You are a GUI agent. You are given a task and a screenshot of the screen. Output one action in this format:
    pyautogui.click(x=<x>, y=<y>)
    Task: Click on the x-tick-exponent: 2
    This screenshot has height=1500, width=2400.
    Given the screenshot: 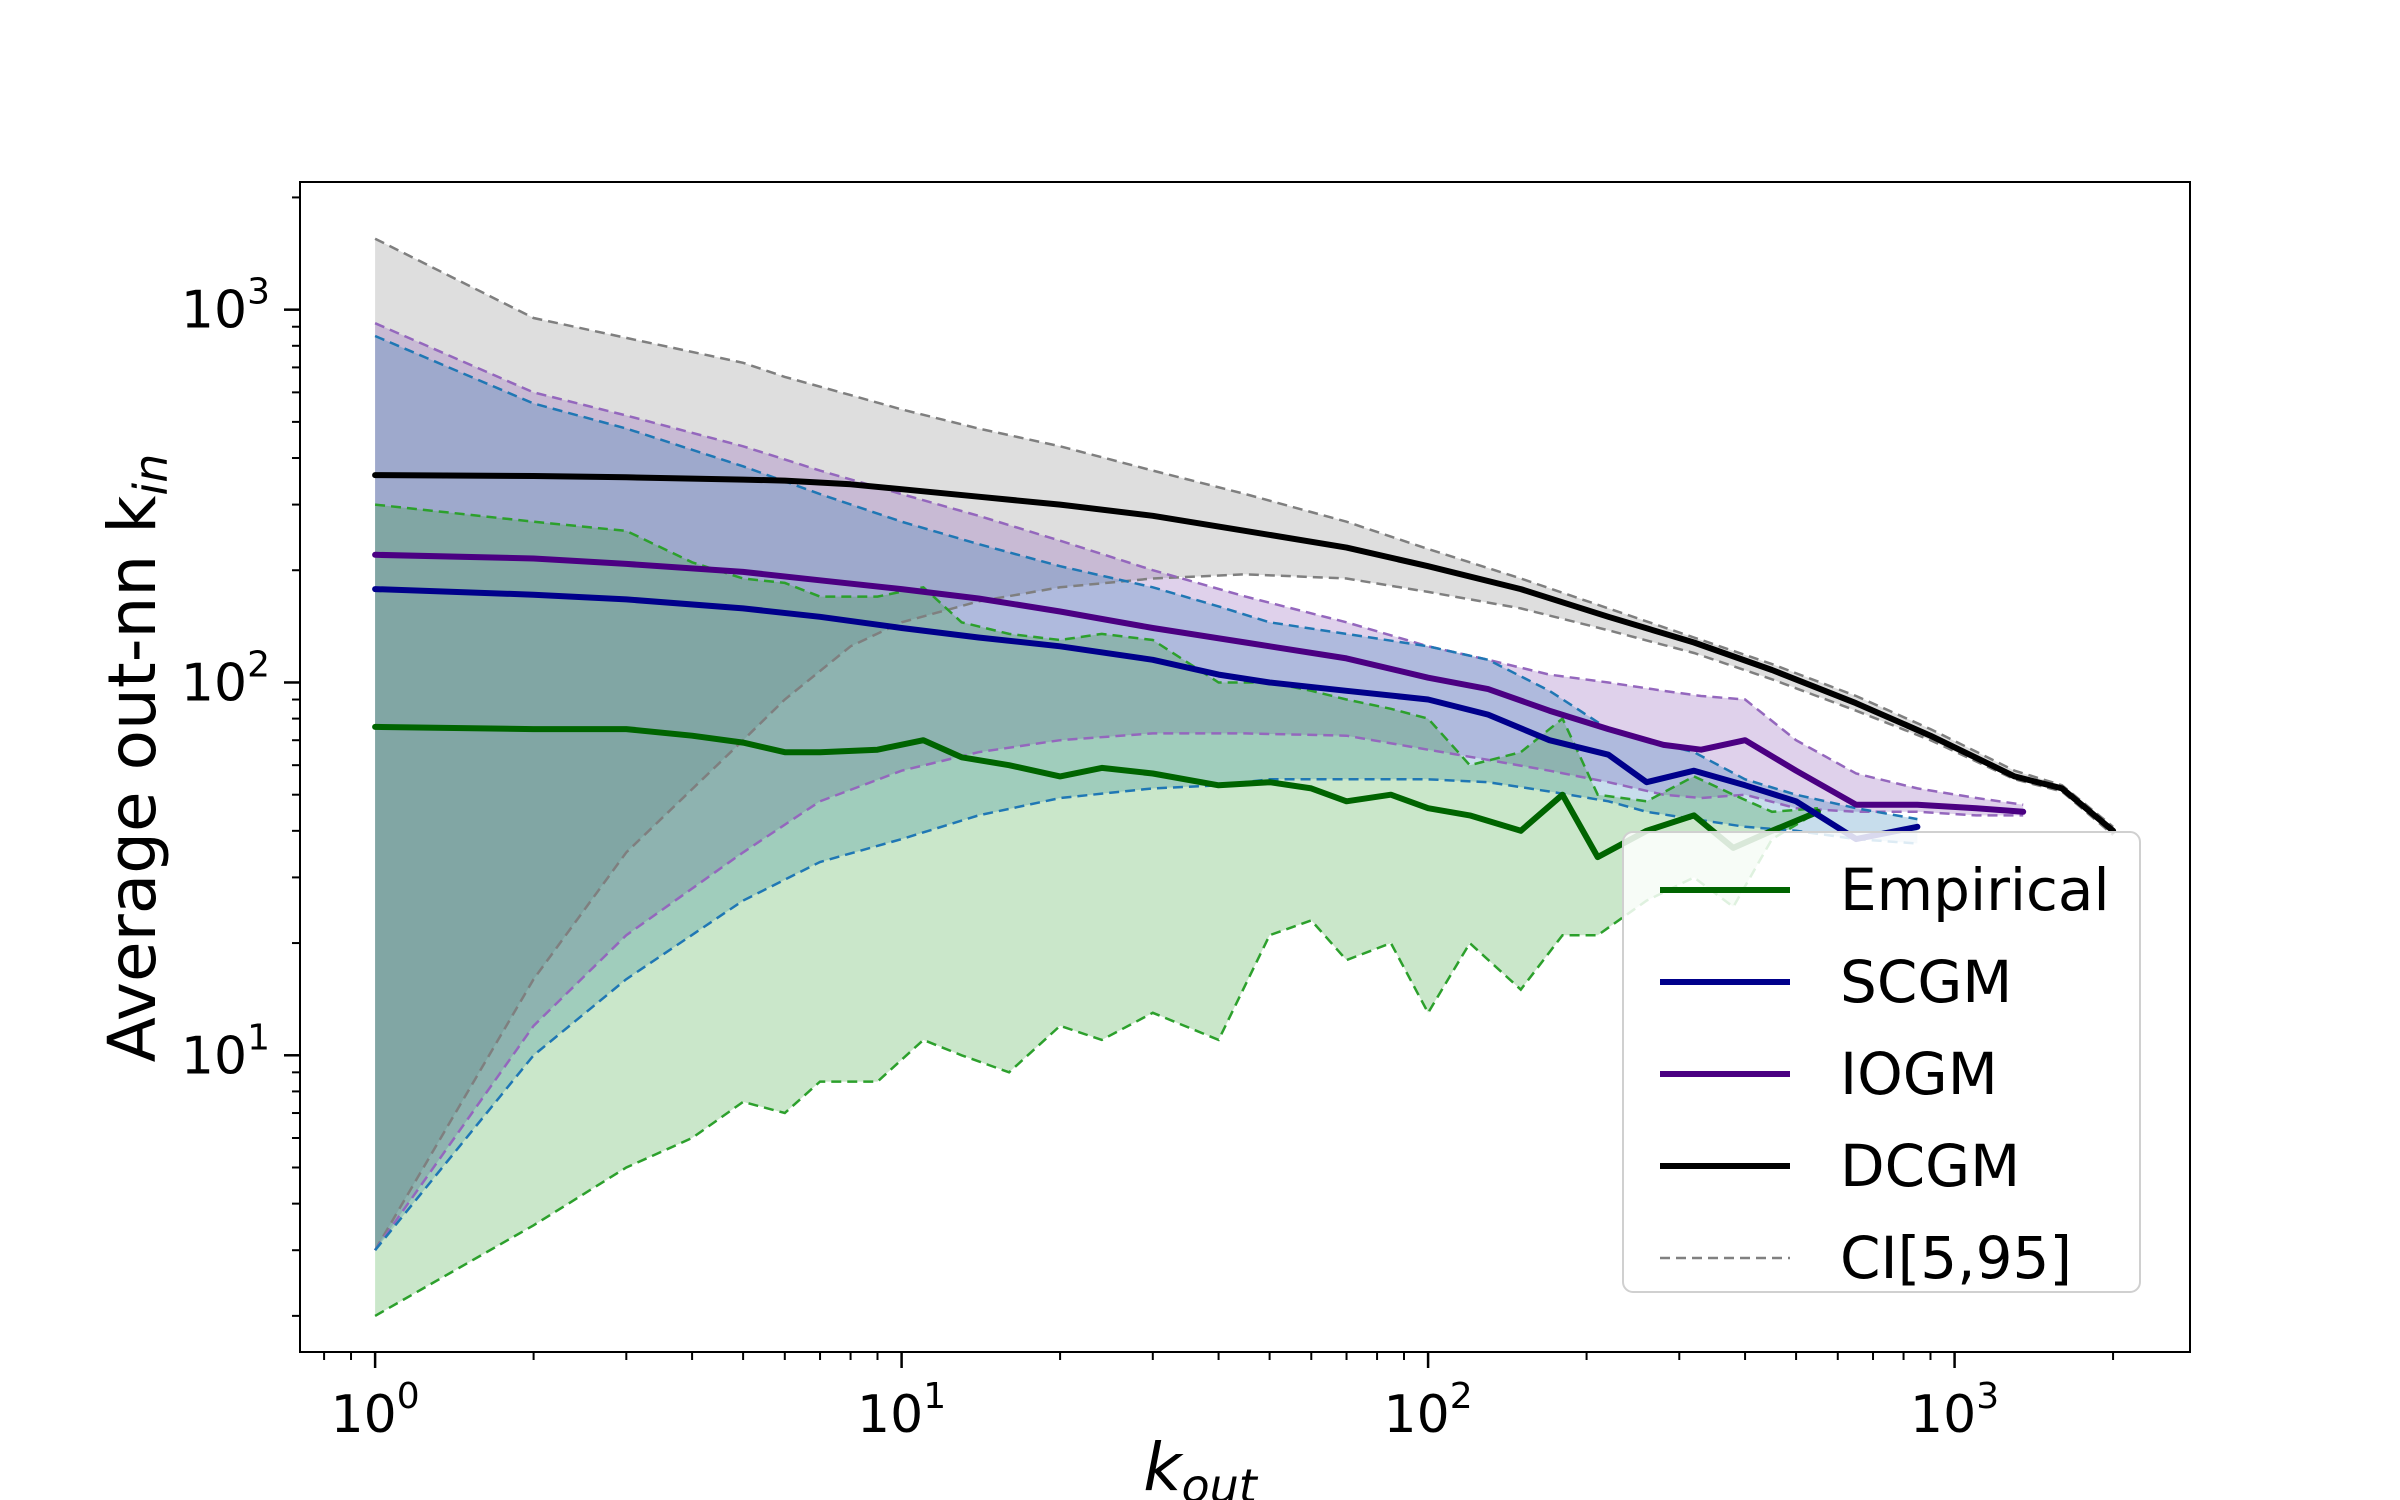 What is the action you would take?
    pyautogui.click(x=1461, y=1396)
    